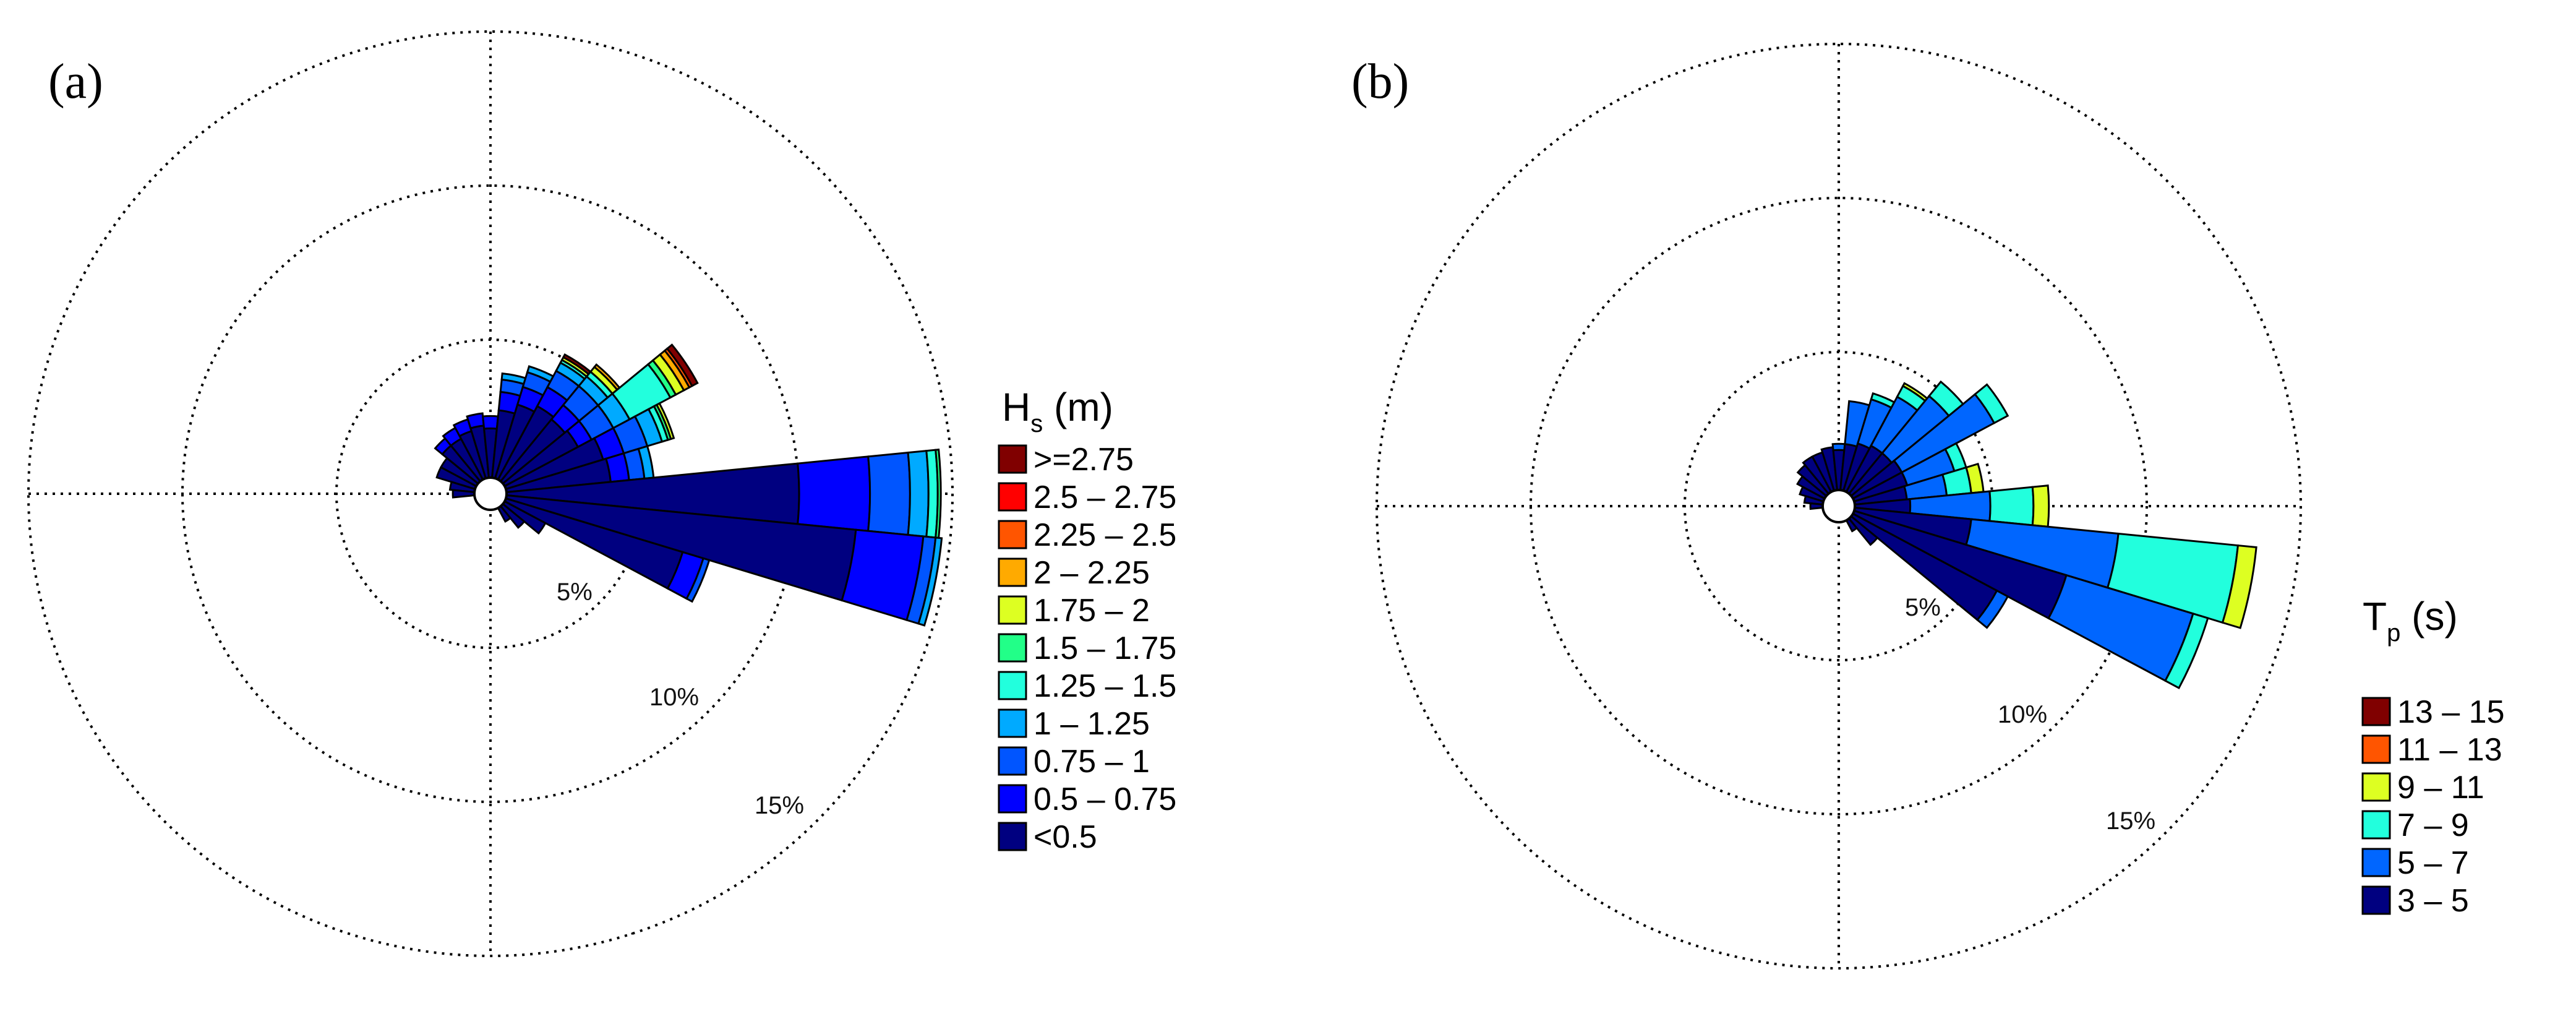 The height and width of the screenshot is (1011, 2576). What do you see at coordinates (75, 81) in the screenshot?
I see `panel-a-label: (a)` at bounding box center [75, 81].